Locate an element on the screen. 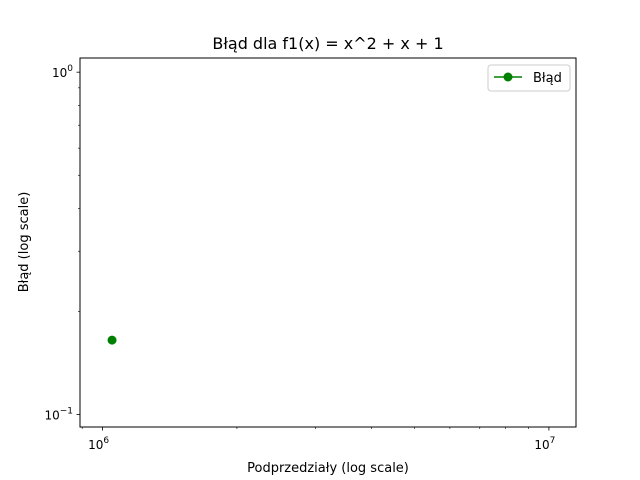  legend-box is located at coordinates (529, 78).